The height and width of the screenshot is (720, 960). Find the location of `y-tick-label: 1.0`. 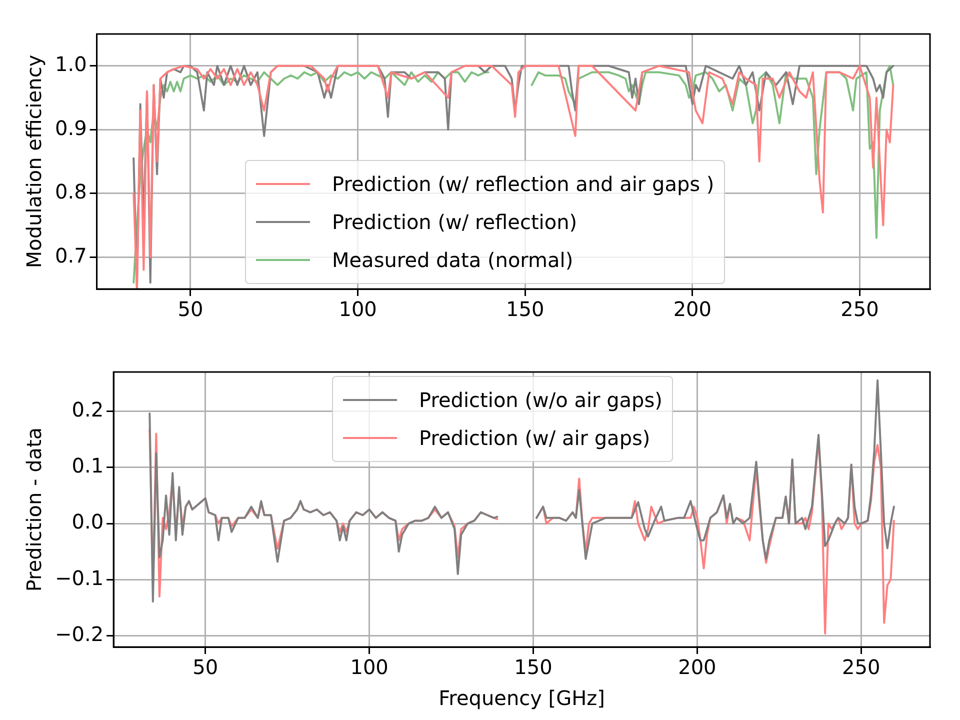

y-tick-label: 1.0 is located at coordinates (70, 64).